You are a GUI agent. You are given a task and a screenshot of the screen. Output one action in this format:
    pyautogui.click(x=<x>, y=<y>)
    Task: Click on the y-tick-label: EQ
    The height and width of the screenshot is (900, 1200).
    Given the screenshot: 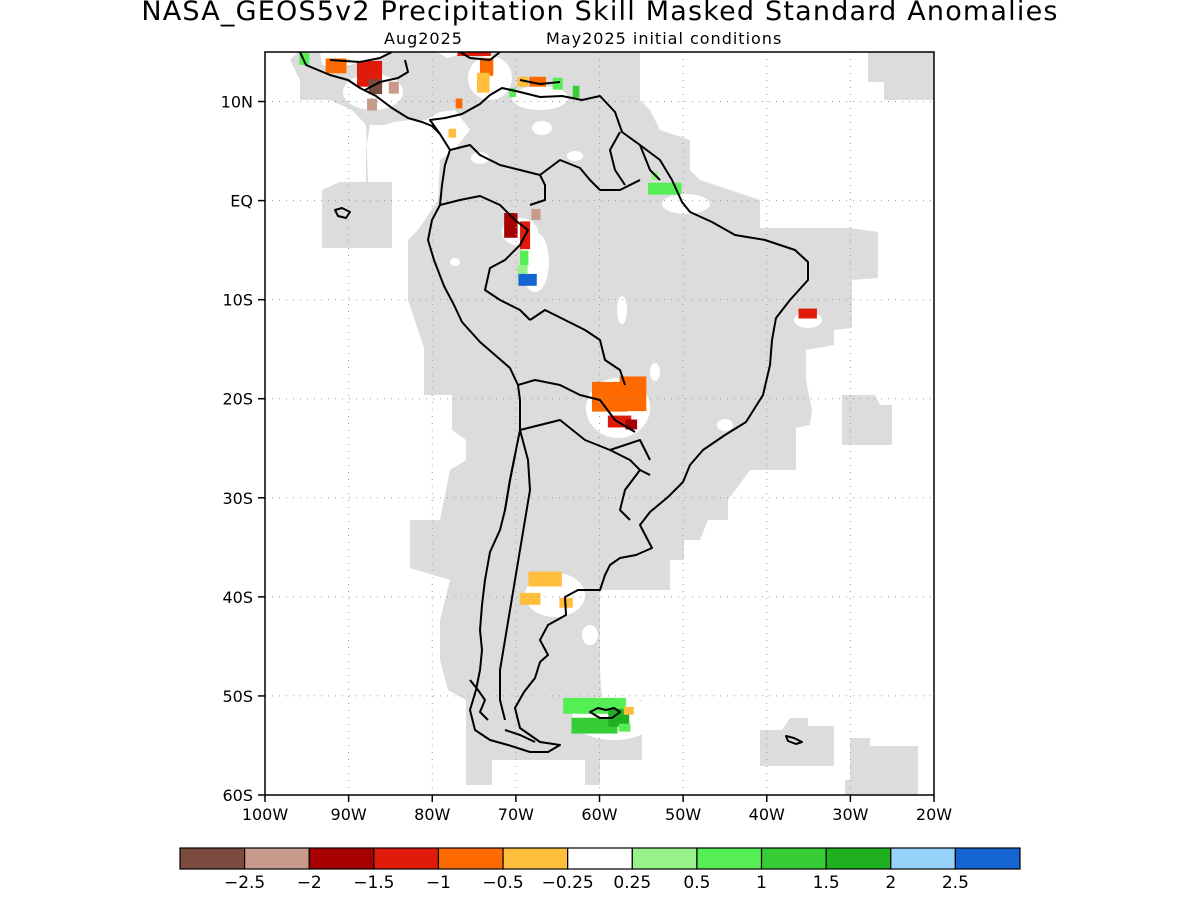 What is the action you would take?
    pyautogui.click(x=241, y=201)
    